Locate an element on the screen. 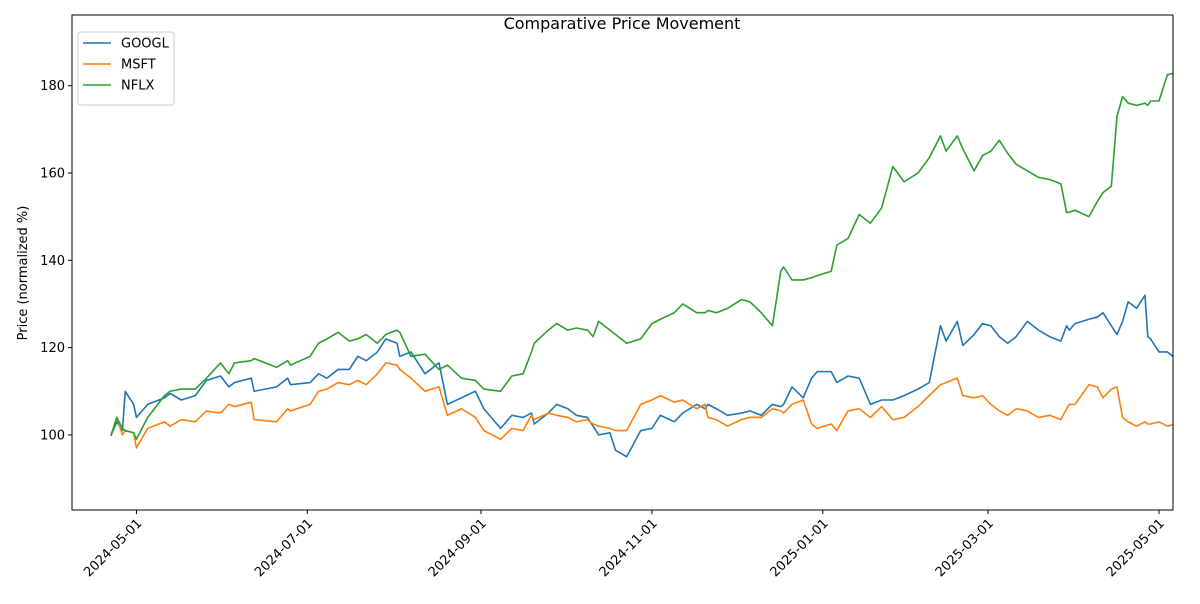  x-tick-label: 2024-09-01 is located at coordinates (458, 548).